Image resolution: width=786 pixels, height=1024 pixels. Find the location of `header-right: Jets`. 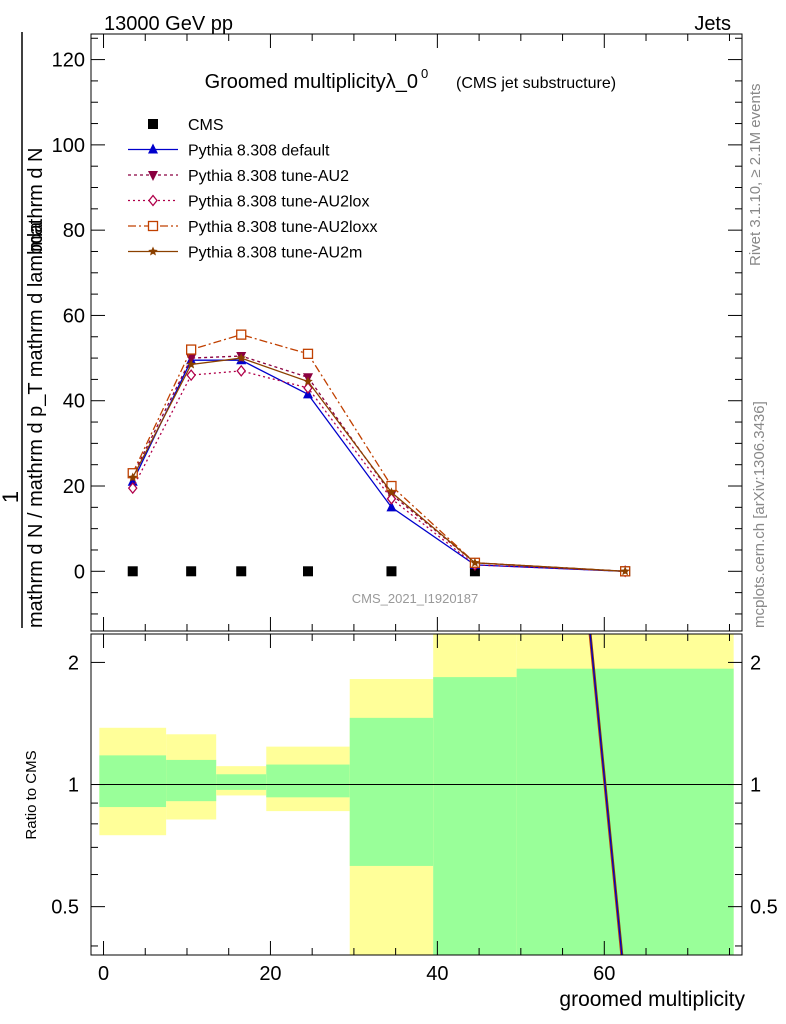

header-right: Jets is located at coordinates (712, 24).